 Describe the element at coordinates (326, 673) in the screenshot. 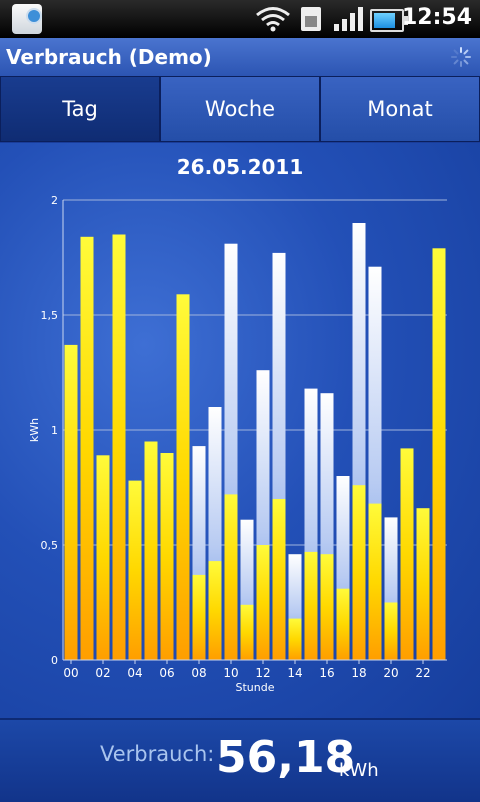

I see `x-tick-label: 16` at that location.